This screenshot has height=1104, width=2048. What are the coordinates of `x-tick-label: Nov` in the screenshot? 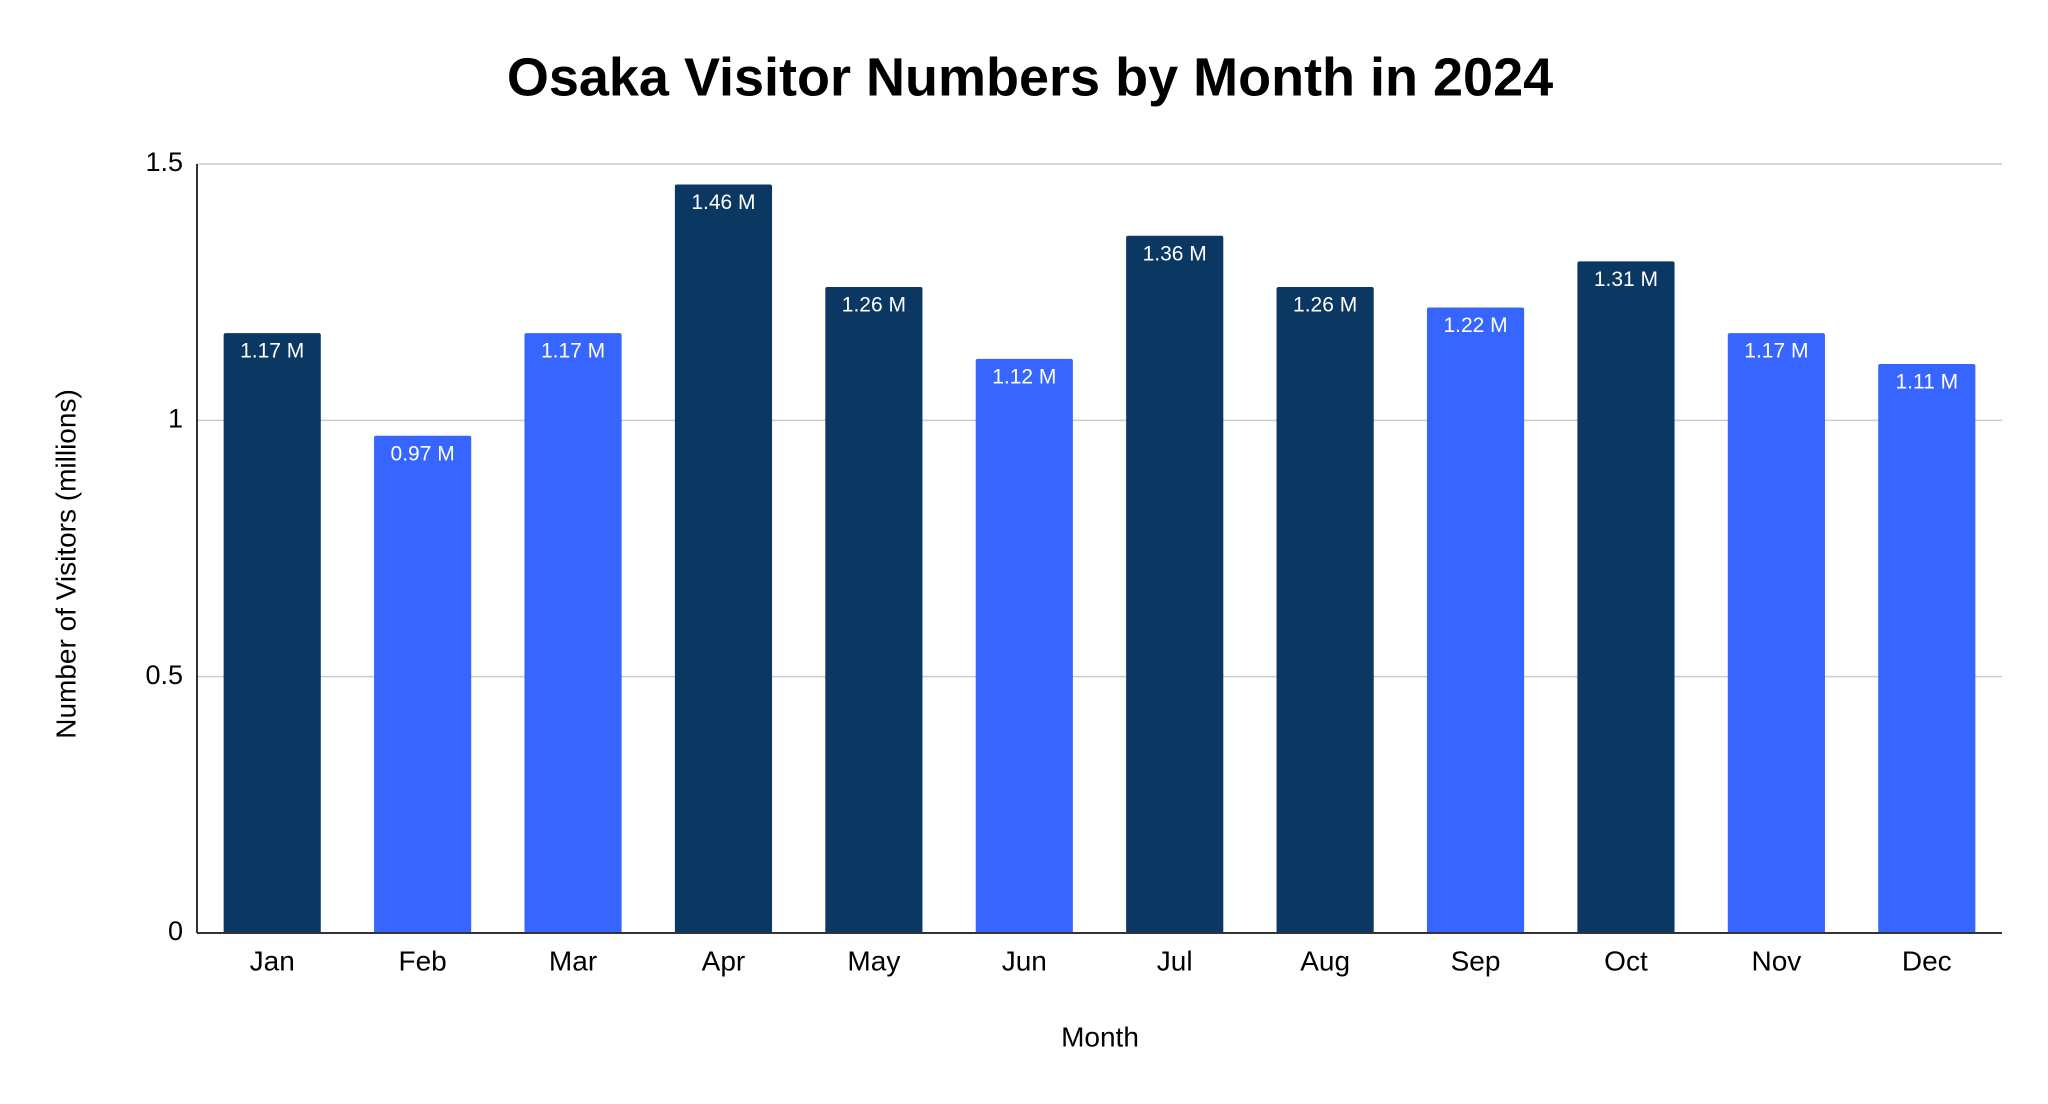 It's located at (1776, 960).